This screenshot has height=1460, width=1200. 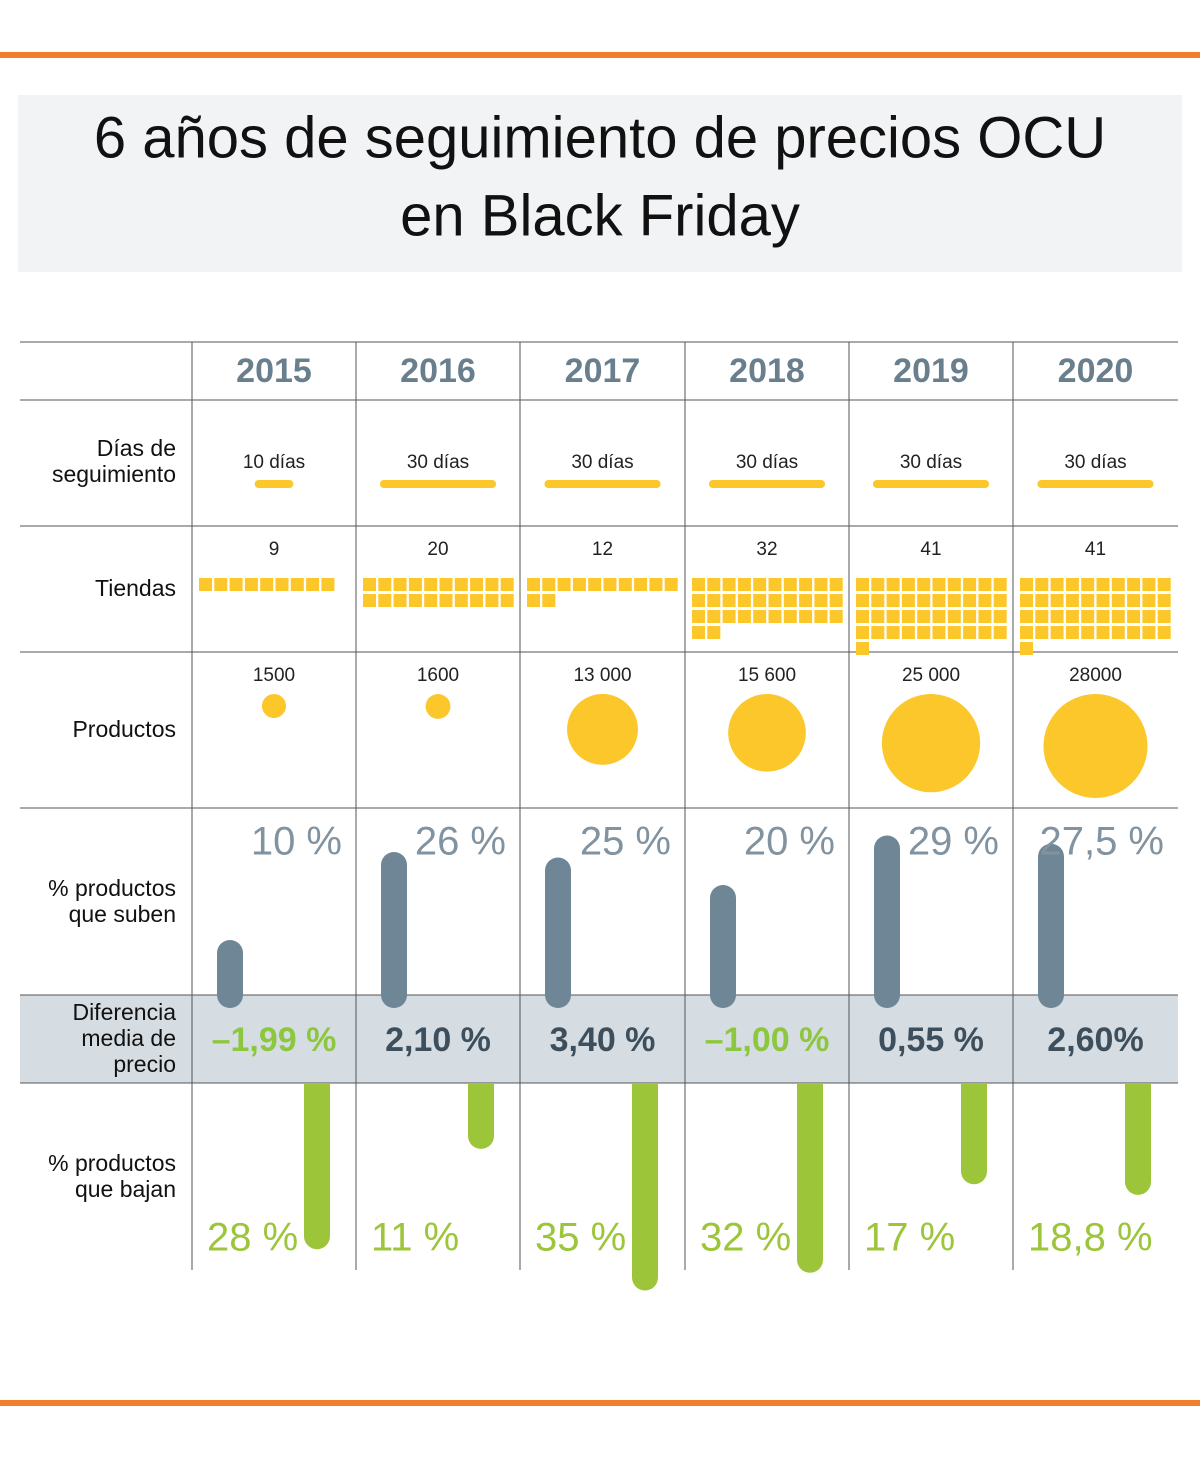 I want to click on row-label: que suben, so click(x=122, y=914).